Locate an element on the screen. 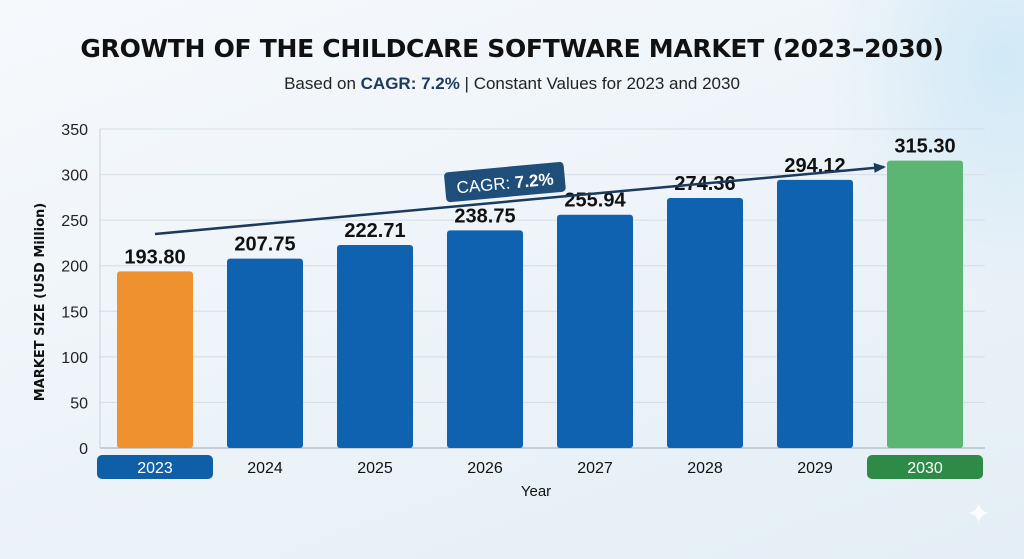 Image resolution: width=1024 pixels, height=559 pixels. bar-2028 is located at coordinates (705, 322).